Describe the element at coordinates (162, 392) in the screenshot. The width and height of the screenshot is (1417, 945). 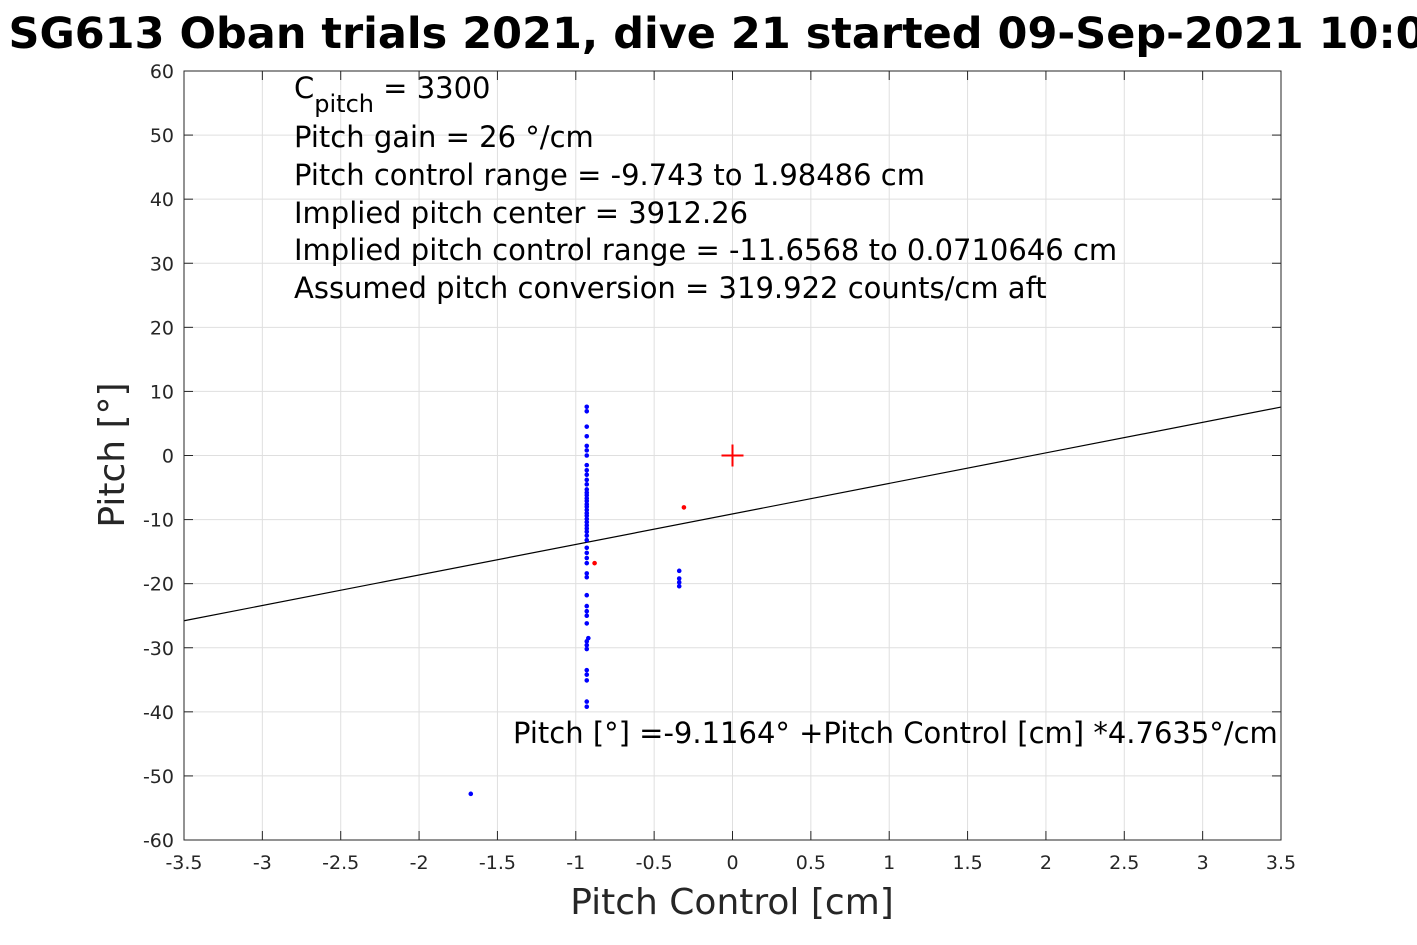
I see `y-tick-label: 10` at that location.